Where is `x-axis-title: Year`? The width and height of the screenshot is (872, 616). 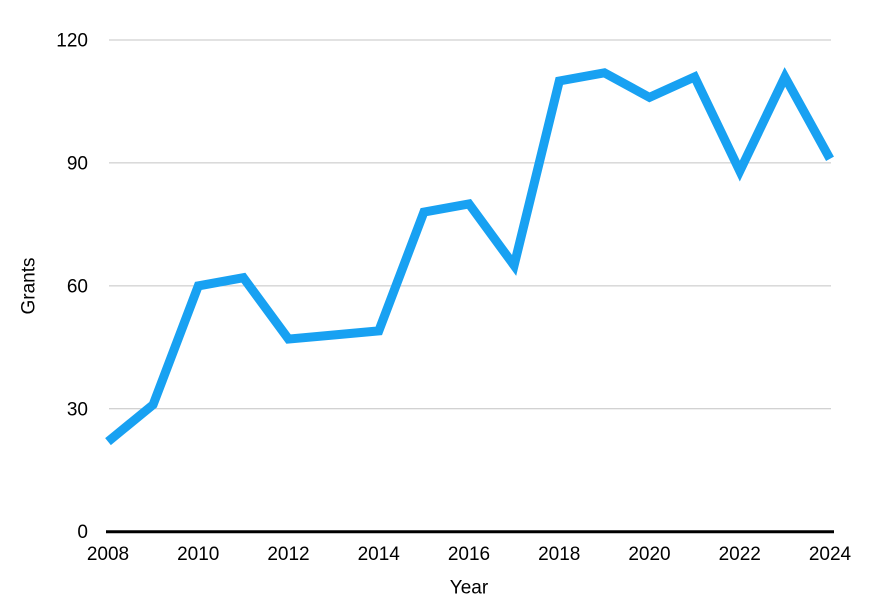
x-axis-title: Year is located at coordinates (469, 588).